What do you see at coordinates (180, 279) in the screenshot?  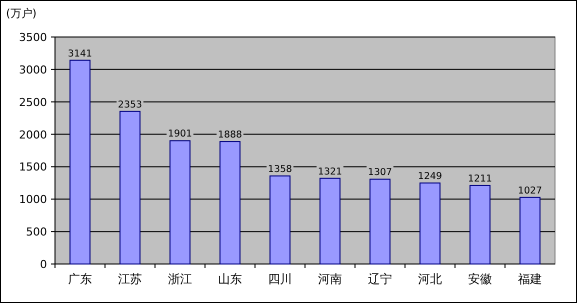 I see `x-tick-label: 浙江` at bounding box center [180, 279].